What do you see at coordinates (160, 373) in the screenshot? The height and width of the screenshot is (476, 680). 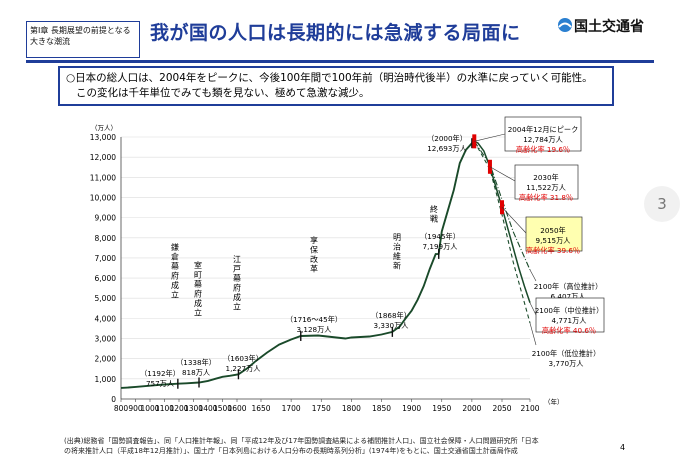 I see `annotation-line: （1192年）` at bounding box center [160, 373].